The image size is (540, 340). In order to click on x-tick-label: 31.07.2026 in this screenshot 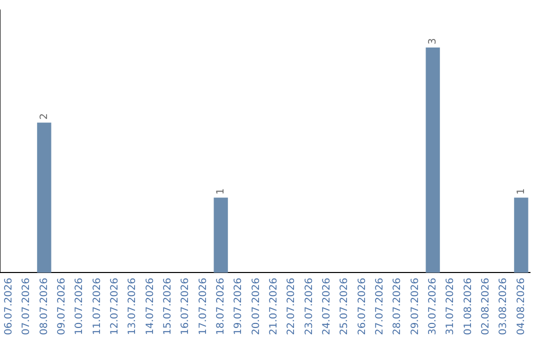, I will do `click(450, 307)`.